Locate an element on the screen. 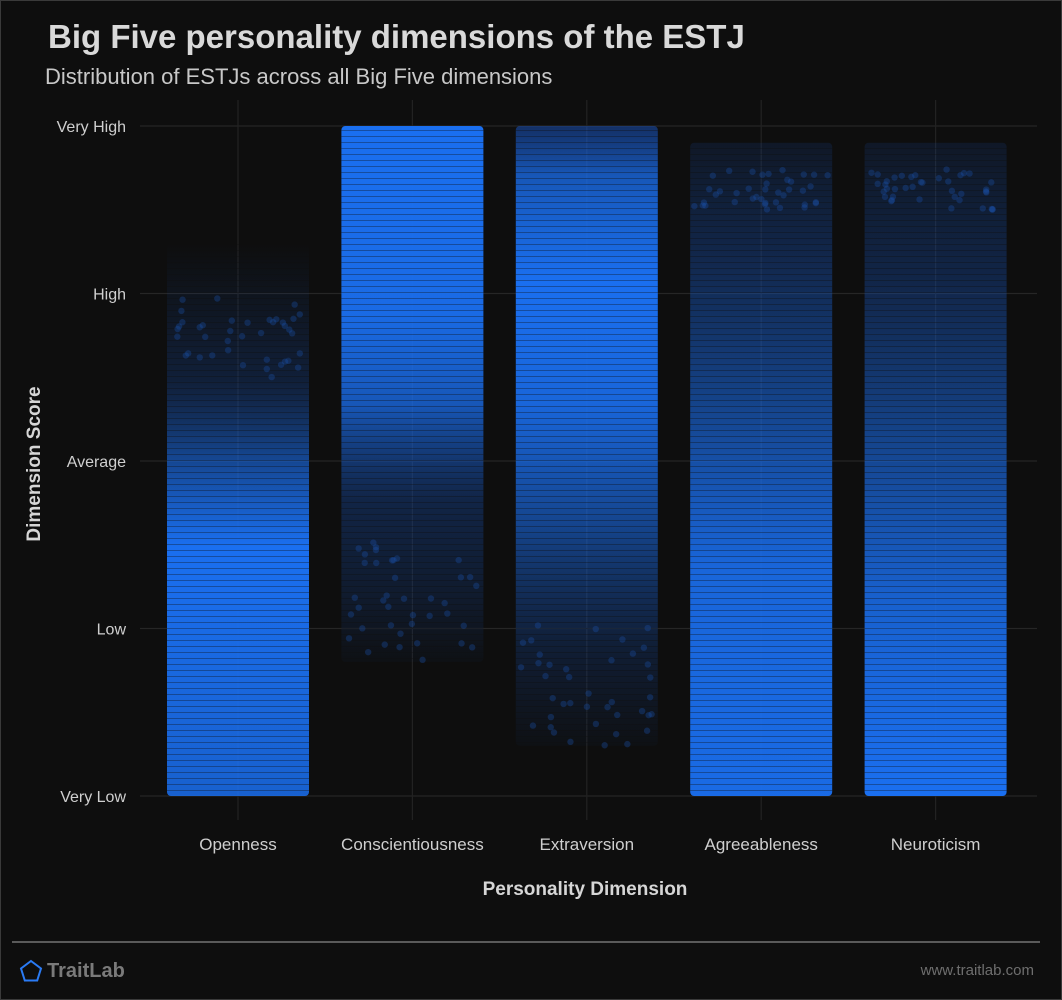  brand-logo: TraitLab is located at coordinates (72, 971).